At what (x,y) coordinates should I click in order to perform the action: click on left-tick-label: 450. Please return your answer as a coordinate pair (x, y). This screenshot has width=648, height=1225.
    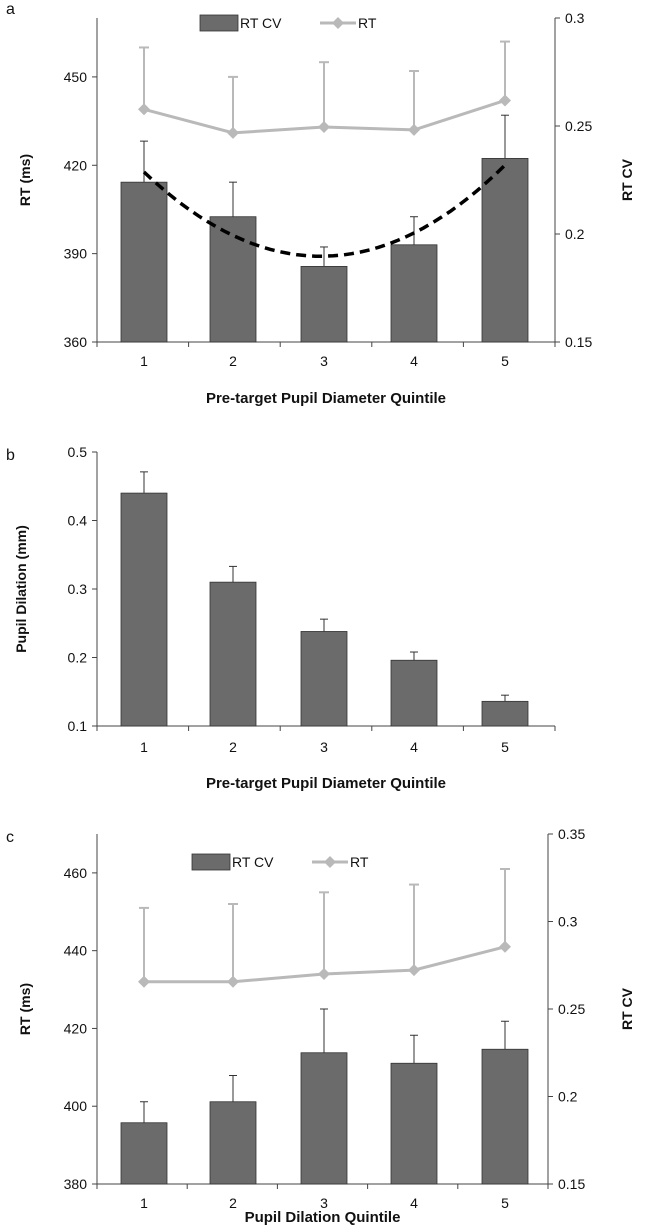
    Looking at the image, I should click on (76, 77).